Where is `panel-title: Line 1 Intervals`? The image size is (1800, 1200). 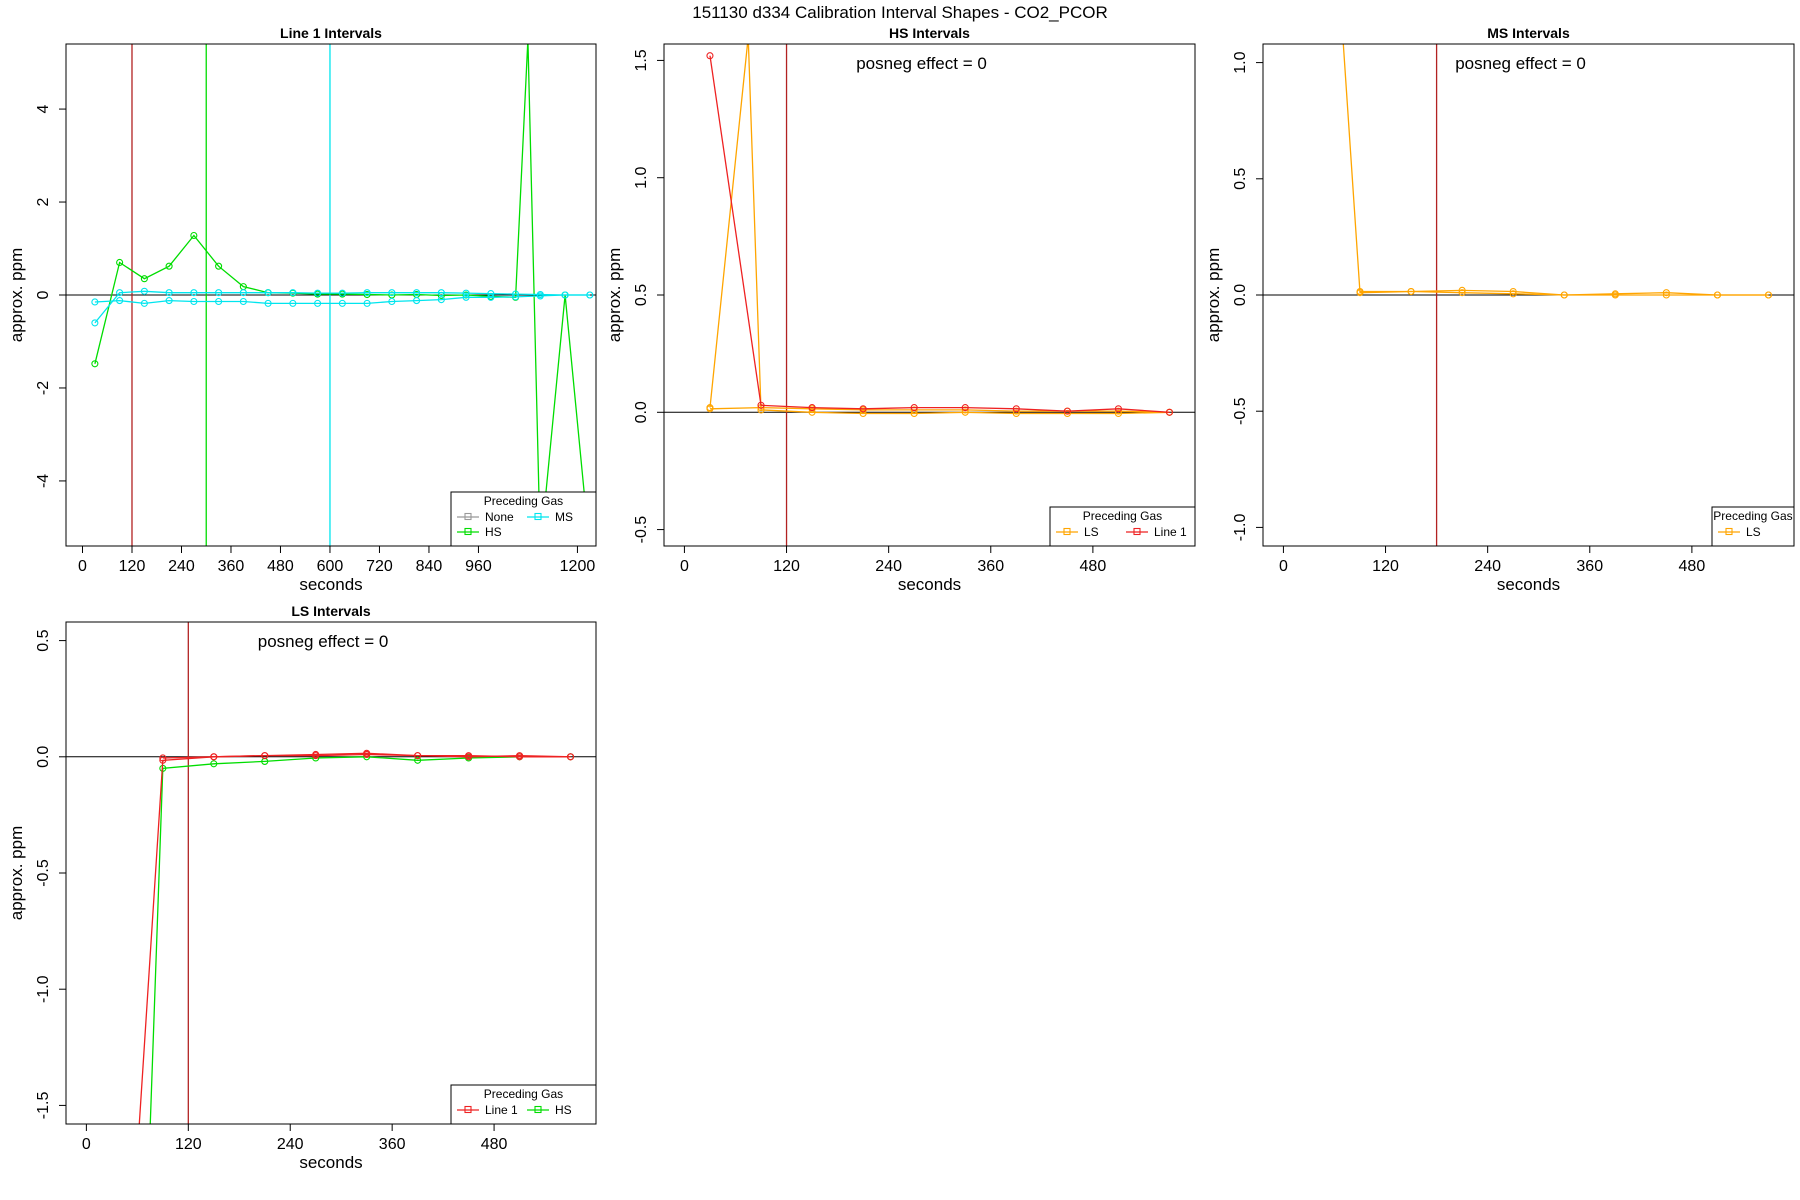 panel-title: Line 1 Intervals is located at coordinates (331, 33).